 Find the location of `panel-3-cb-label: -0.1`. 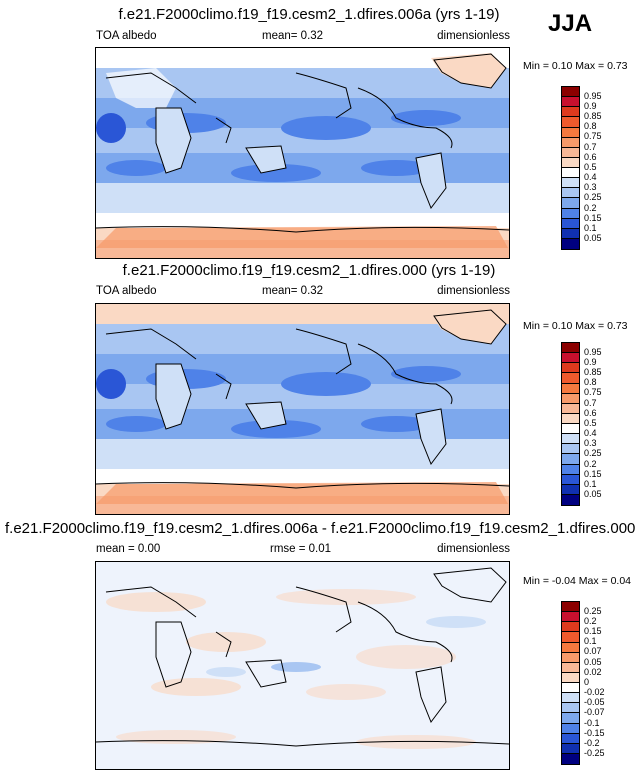

panel-3-cb-label: -0.1 is located at coordinates (592, 723).